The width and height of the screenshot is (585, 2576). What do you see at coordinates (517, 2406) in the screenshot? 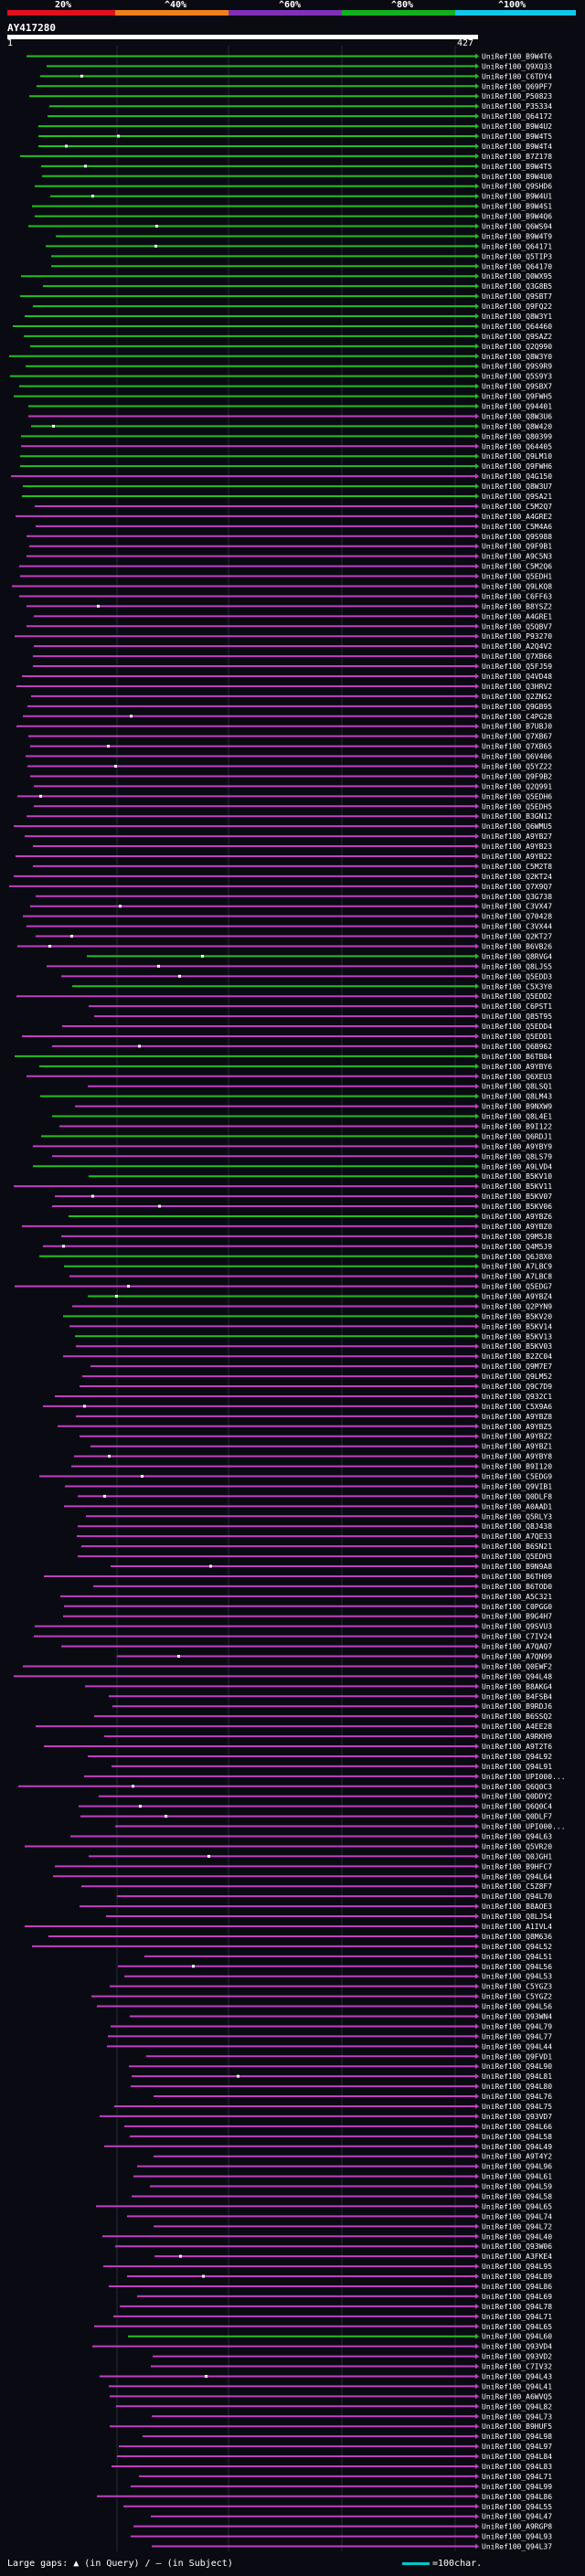
I see `hit-label: UniRef100_Q94L82` at bounding box center [517, 2406].